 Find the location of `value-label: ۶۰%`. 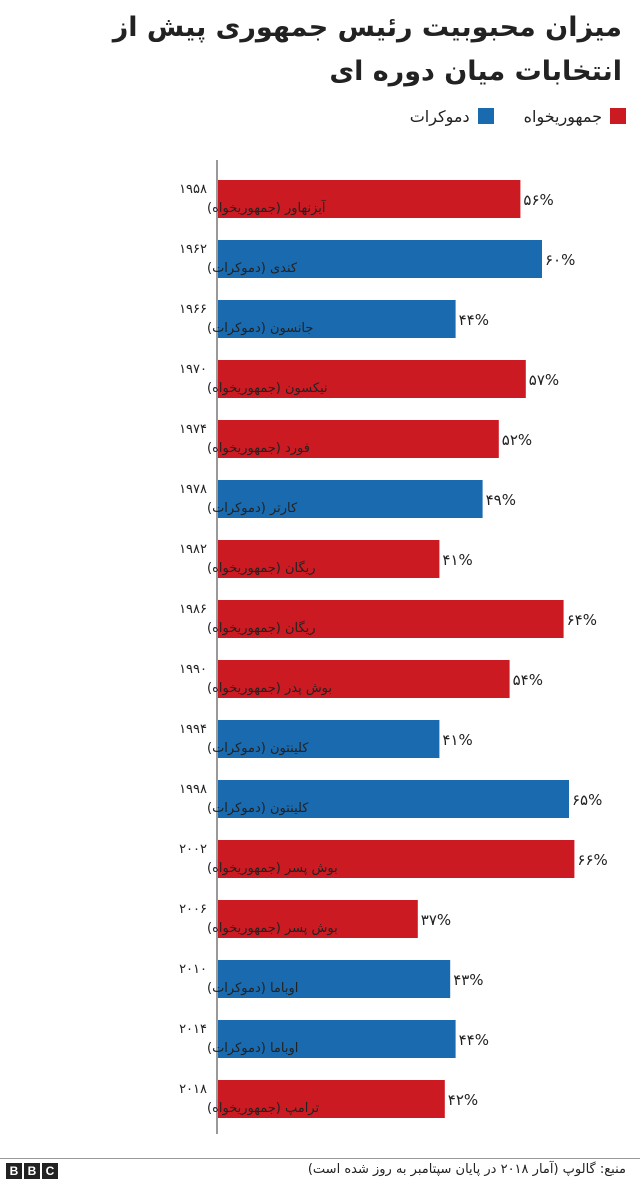

value-label: ۶۰% is located at coordinates (560, 260).